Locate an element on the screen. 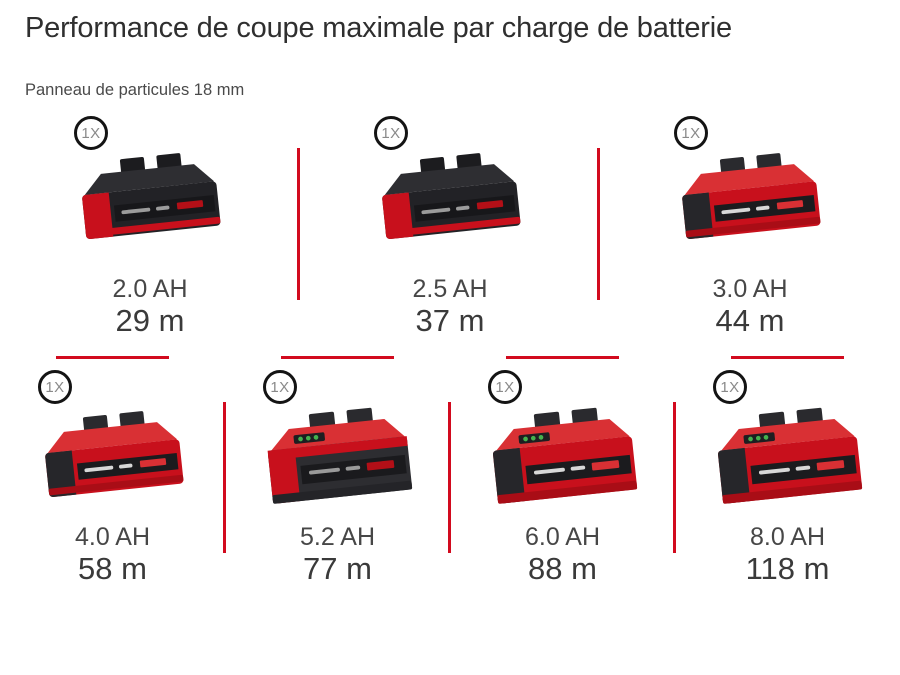  capacity-label: 3.0 AH is located at coordinates (750, 289).